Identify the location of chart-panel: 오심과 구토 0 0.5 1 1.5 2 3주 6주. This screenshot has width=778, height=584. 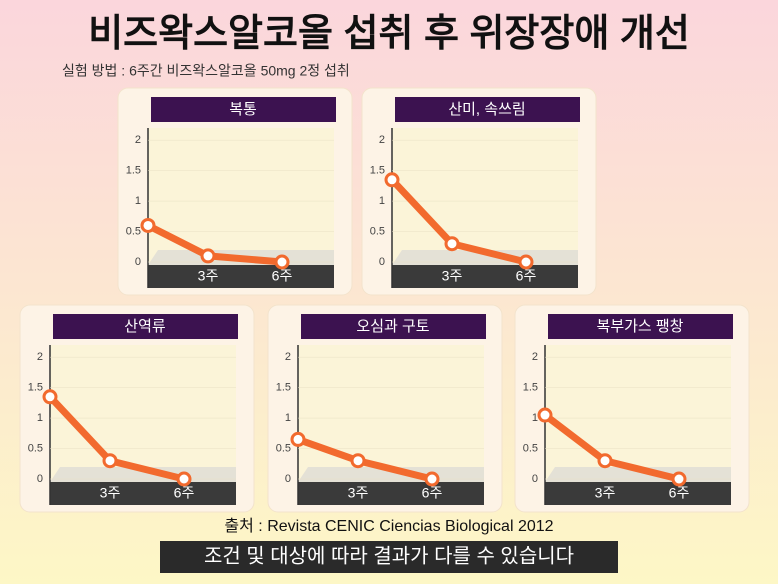
(385, 408).